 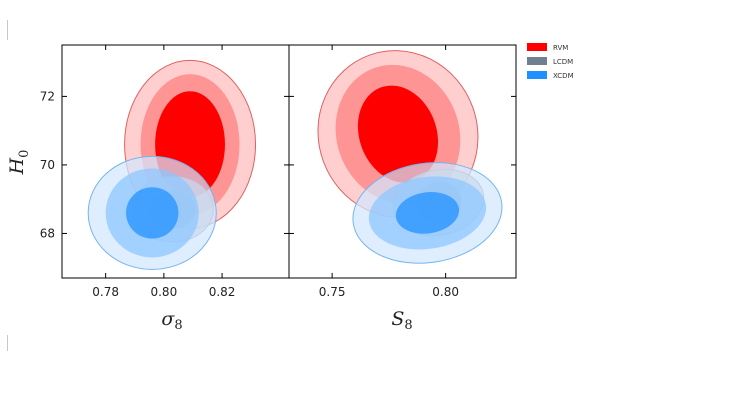 What do you see at coordinates (408, 325) in the screenshot?
I see `x-axis-label-s8-sub: 8` at bounding box center [408, 325].